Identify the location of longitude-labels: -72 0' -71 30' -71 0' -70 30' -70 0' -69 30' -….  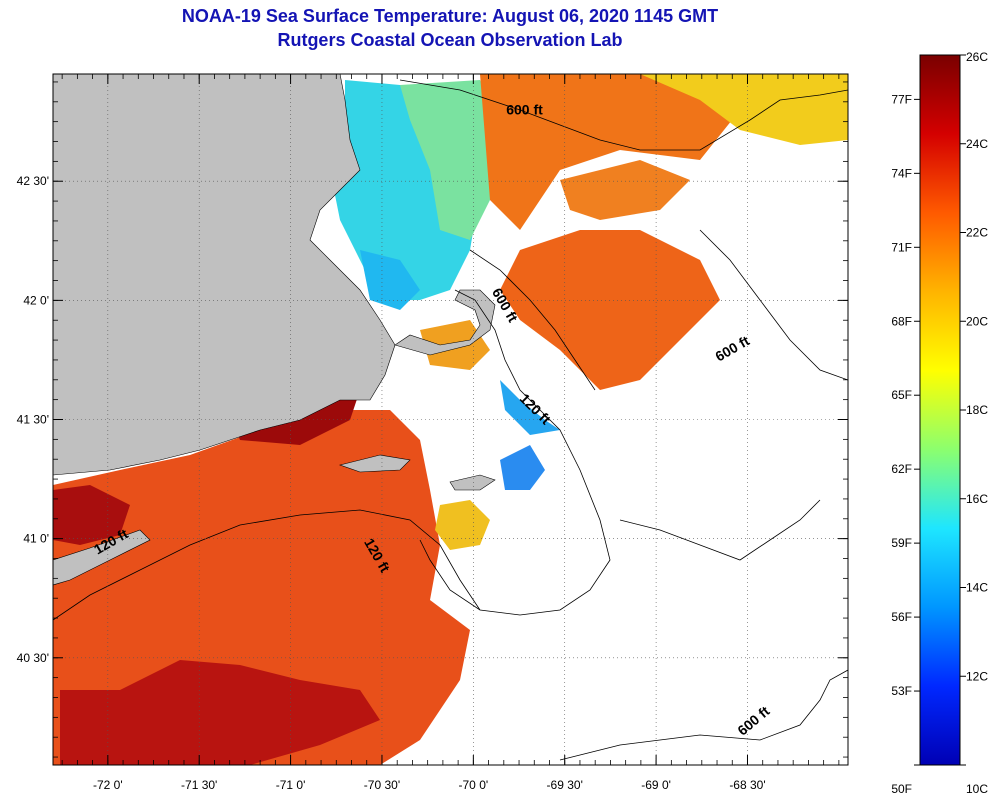
(429, 785).